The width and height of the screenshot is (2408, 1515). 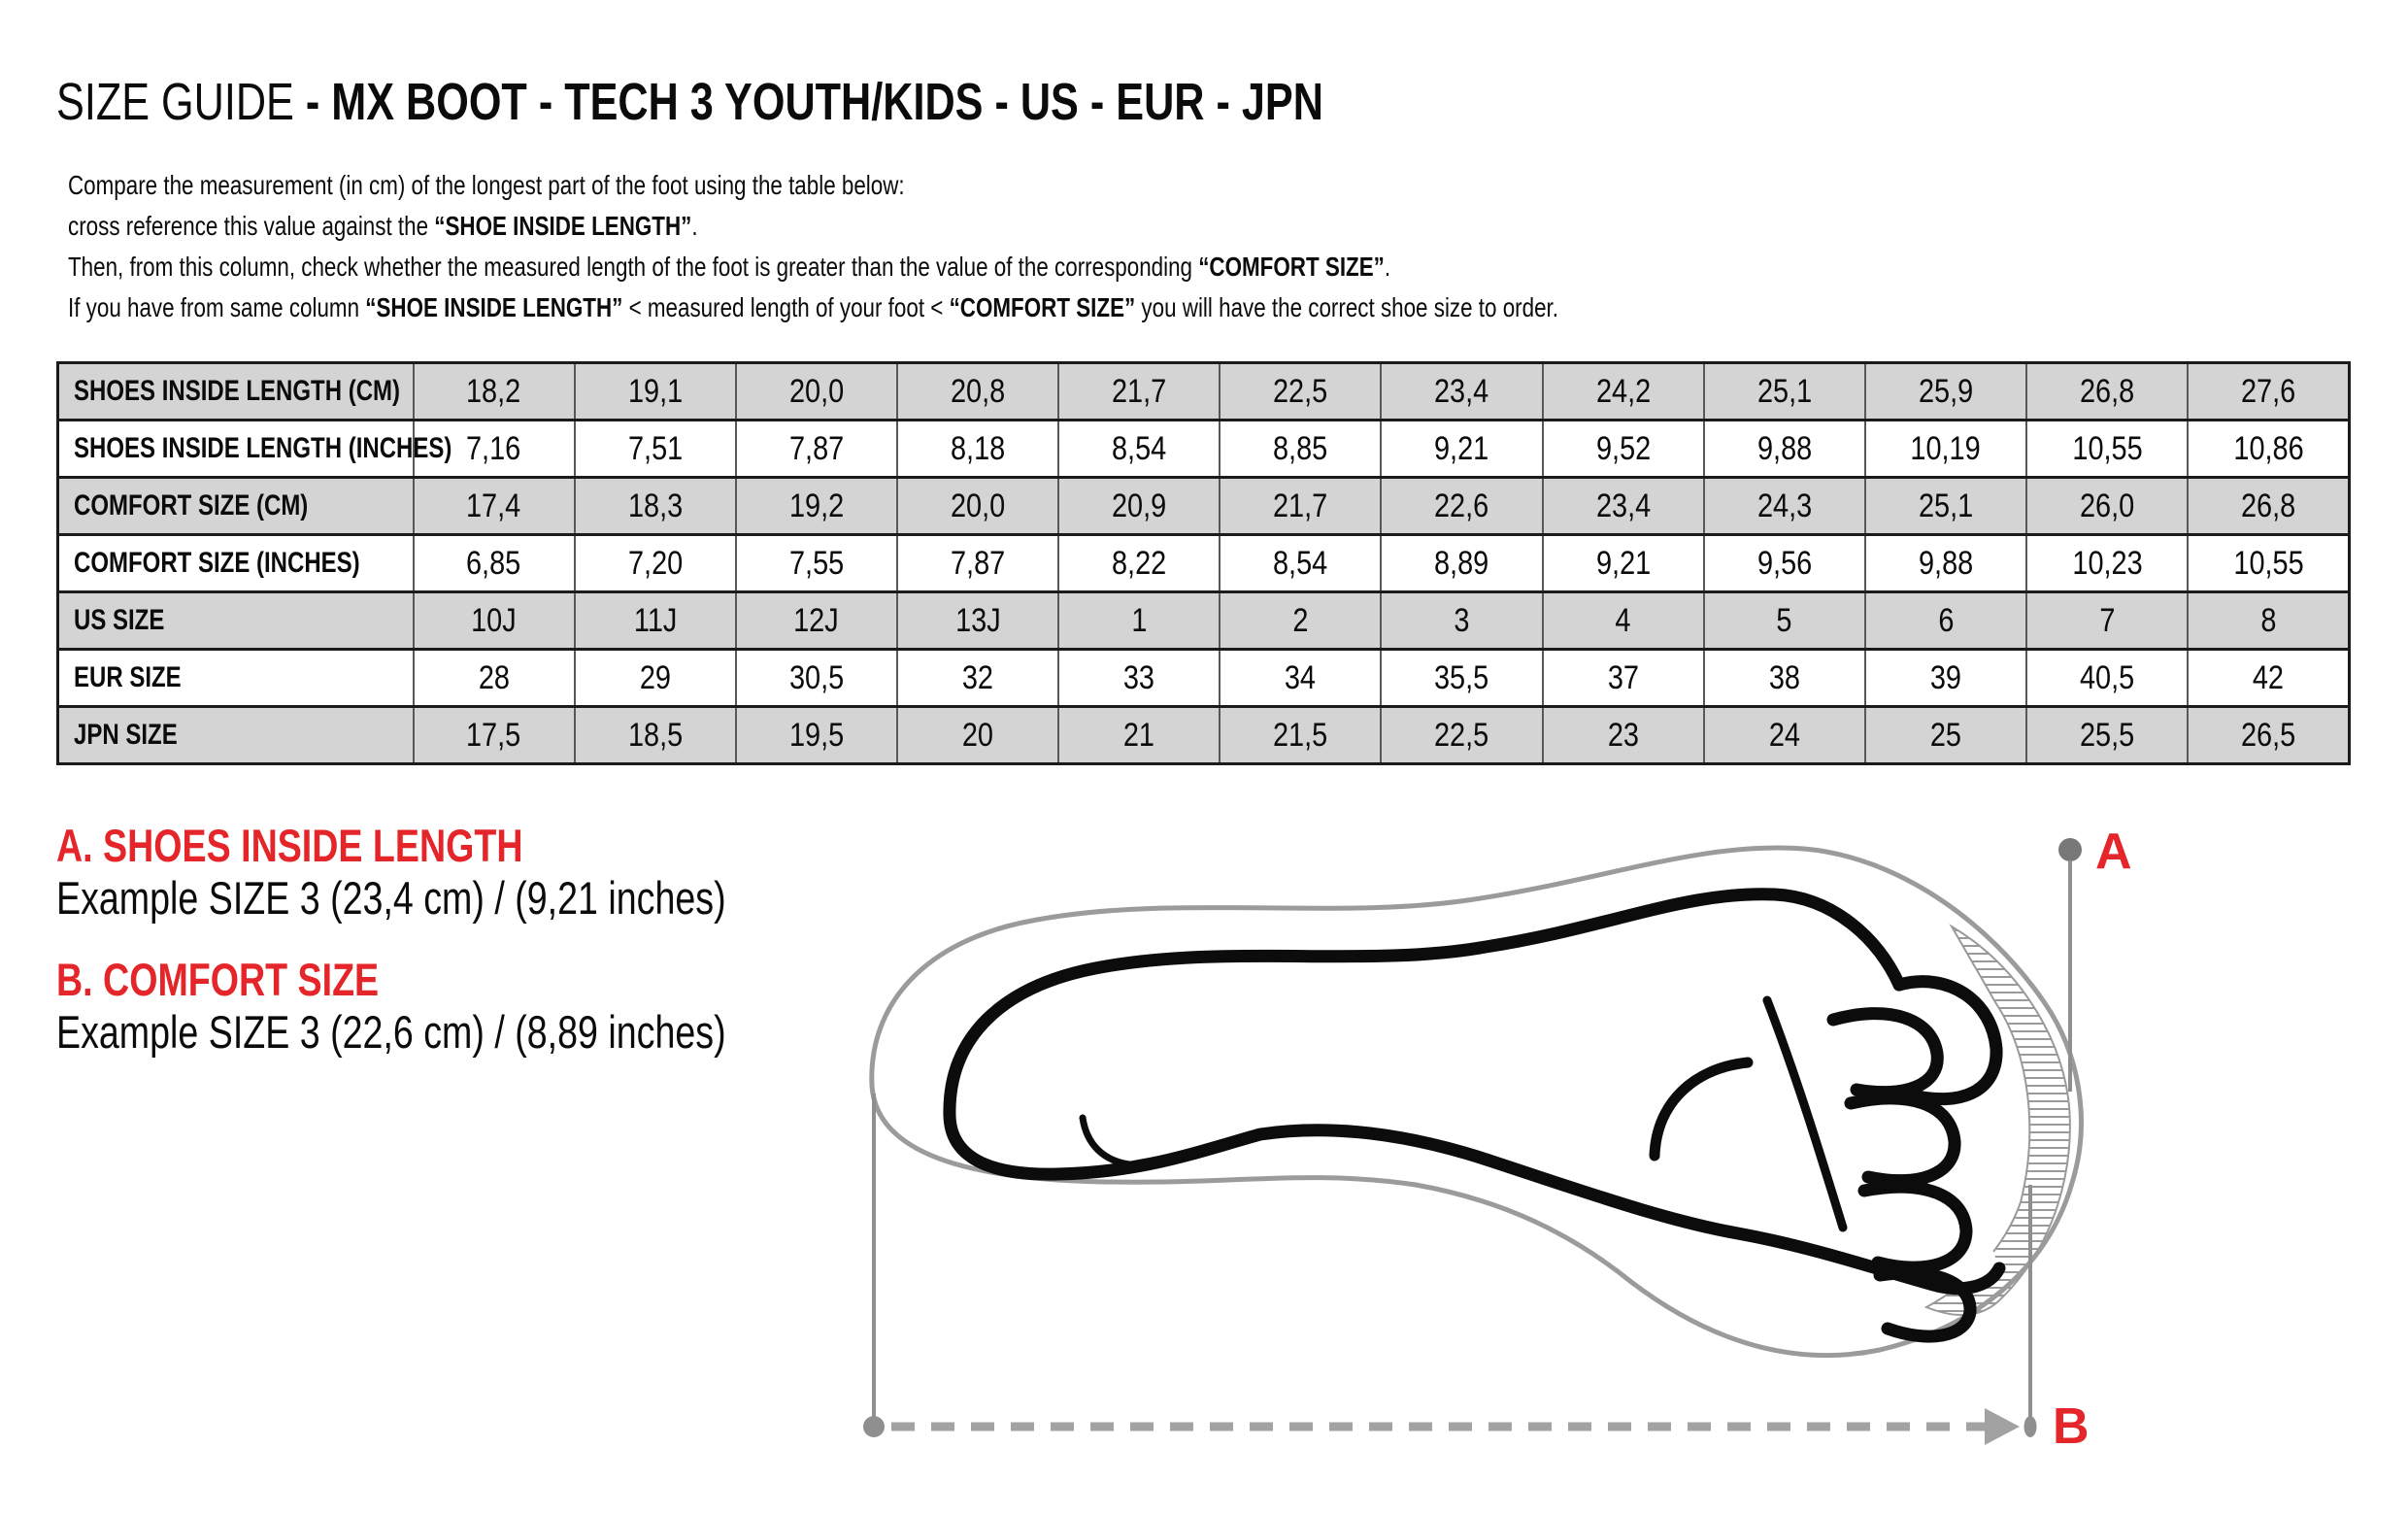 I want to click on table-cell-value: 8,89, so click(x=1462, y=563).